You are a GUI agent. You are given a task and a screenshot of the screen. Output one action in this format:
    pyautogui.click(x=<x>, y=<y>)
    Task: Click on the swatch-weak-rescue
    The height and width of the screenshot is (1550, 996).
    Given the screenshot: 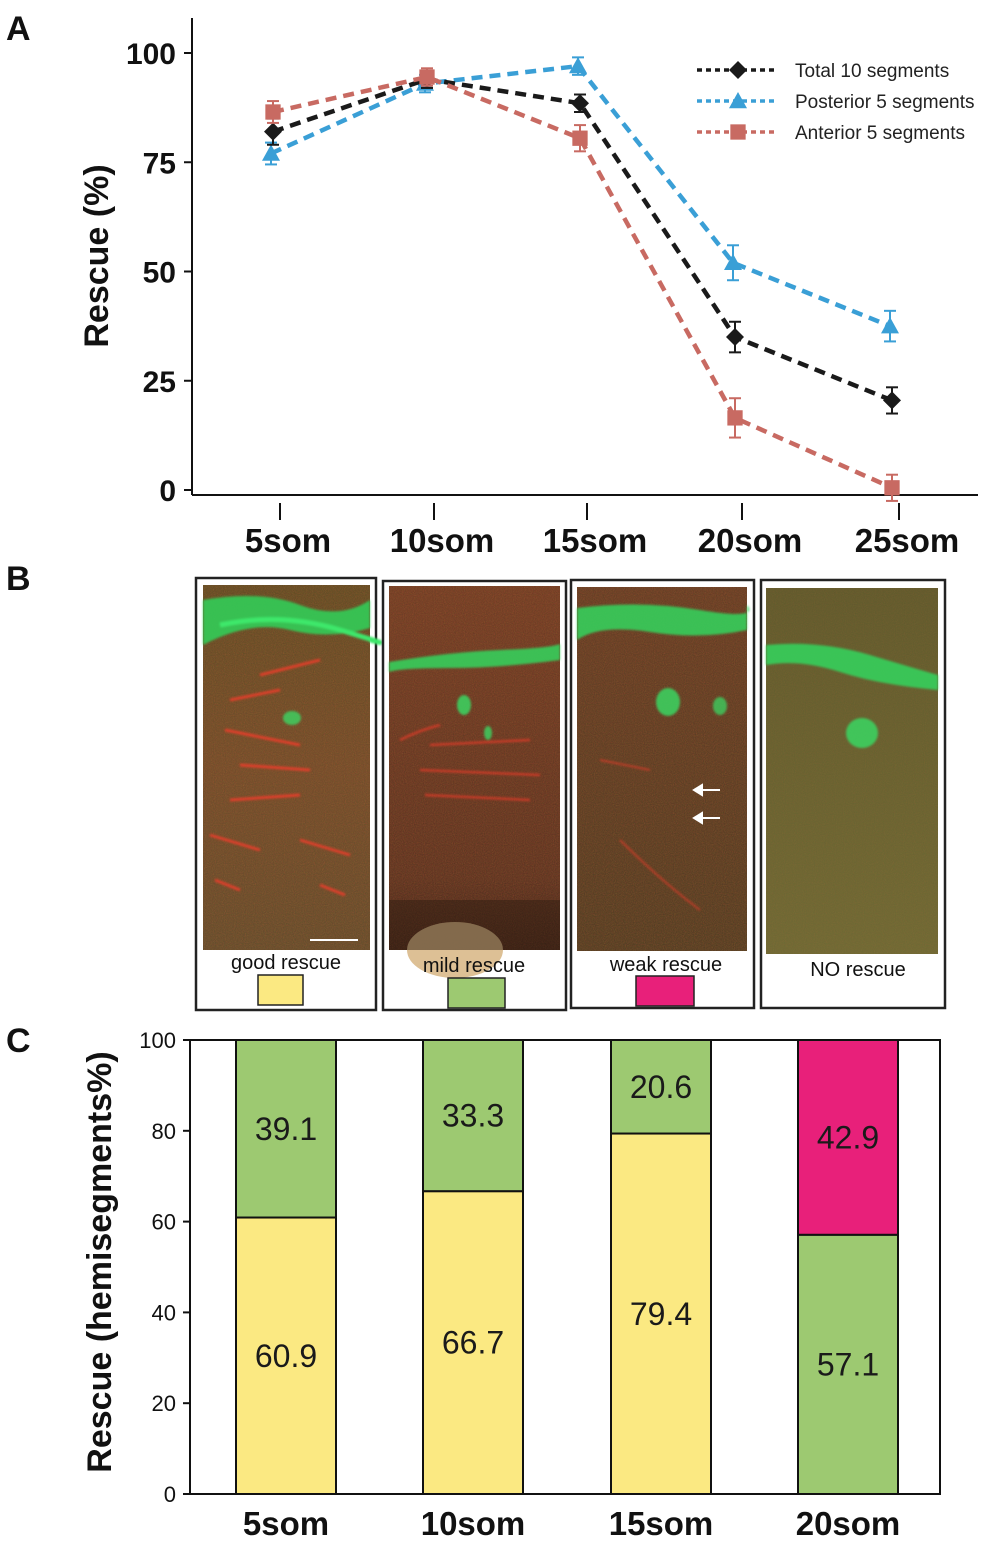 What is the action you would take?
    pyautogui.click(x=665, y=991)
    